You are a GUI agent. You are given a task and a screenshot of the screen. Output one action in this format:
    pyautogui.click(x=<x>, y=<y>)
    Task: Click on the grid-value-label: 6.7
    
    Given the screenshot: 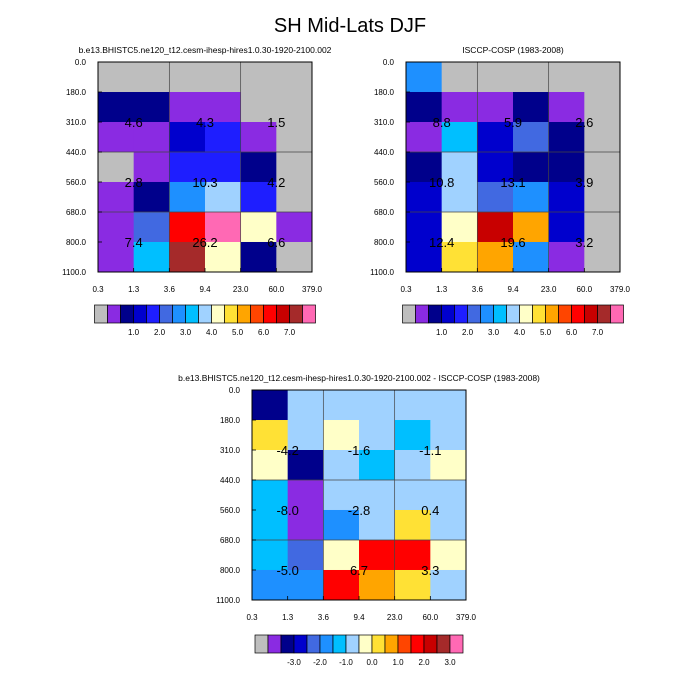 What is the action you would take?
    pyautogui.click(x=359, y=570)
    